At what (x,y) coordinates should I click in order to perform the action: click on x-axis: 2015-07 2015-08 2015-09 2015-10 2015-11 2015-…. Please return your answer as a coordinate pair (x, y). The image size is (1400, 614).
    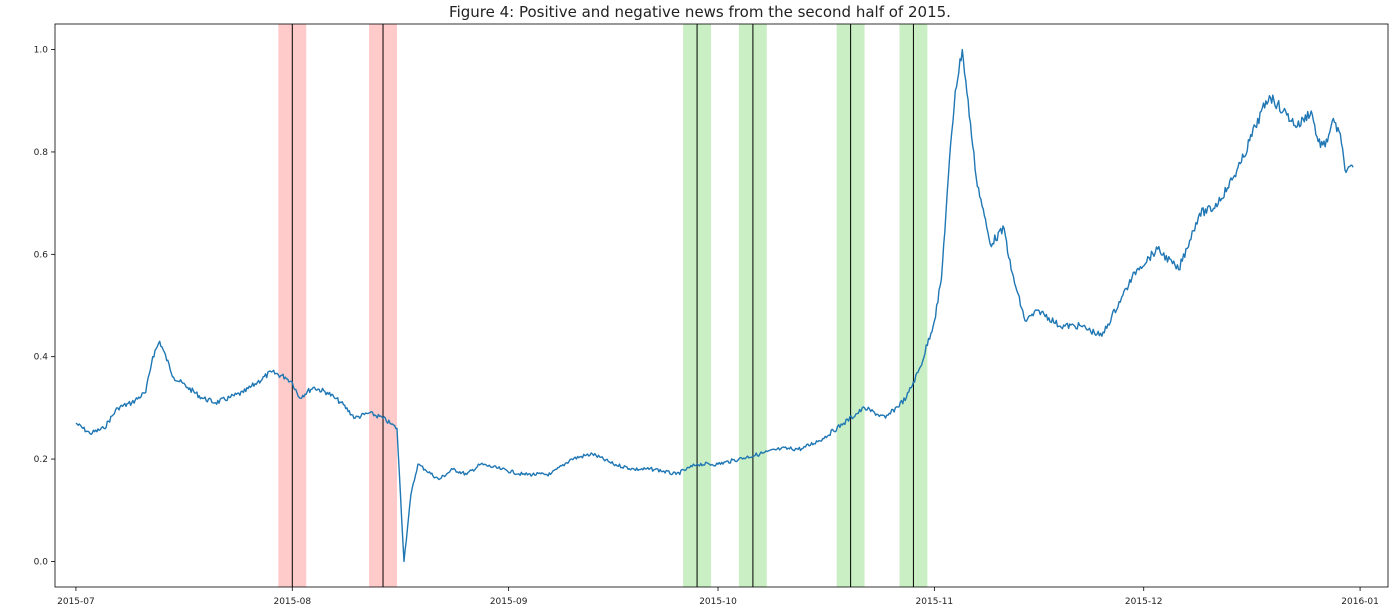
    Looking at the image, I should click on (718, 597).